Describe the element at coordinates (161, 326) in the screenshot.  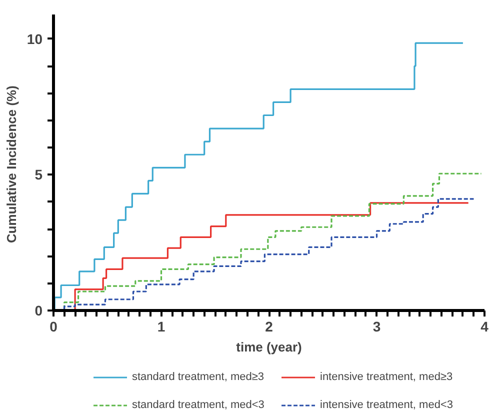
I see `x-tick-label: 1` at that location.